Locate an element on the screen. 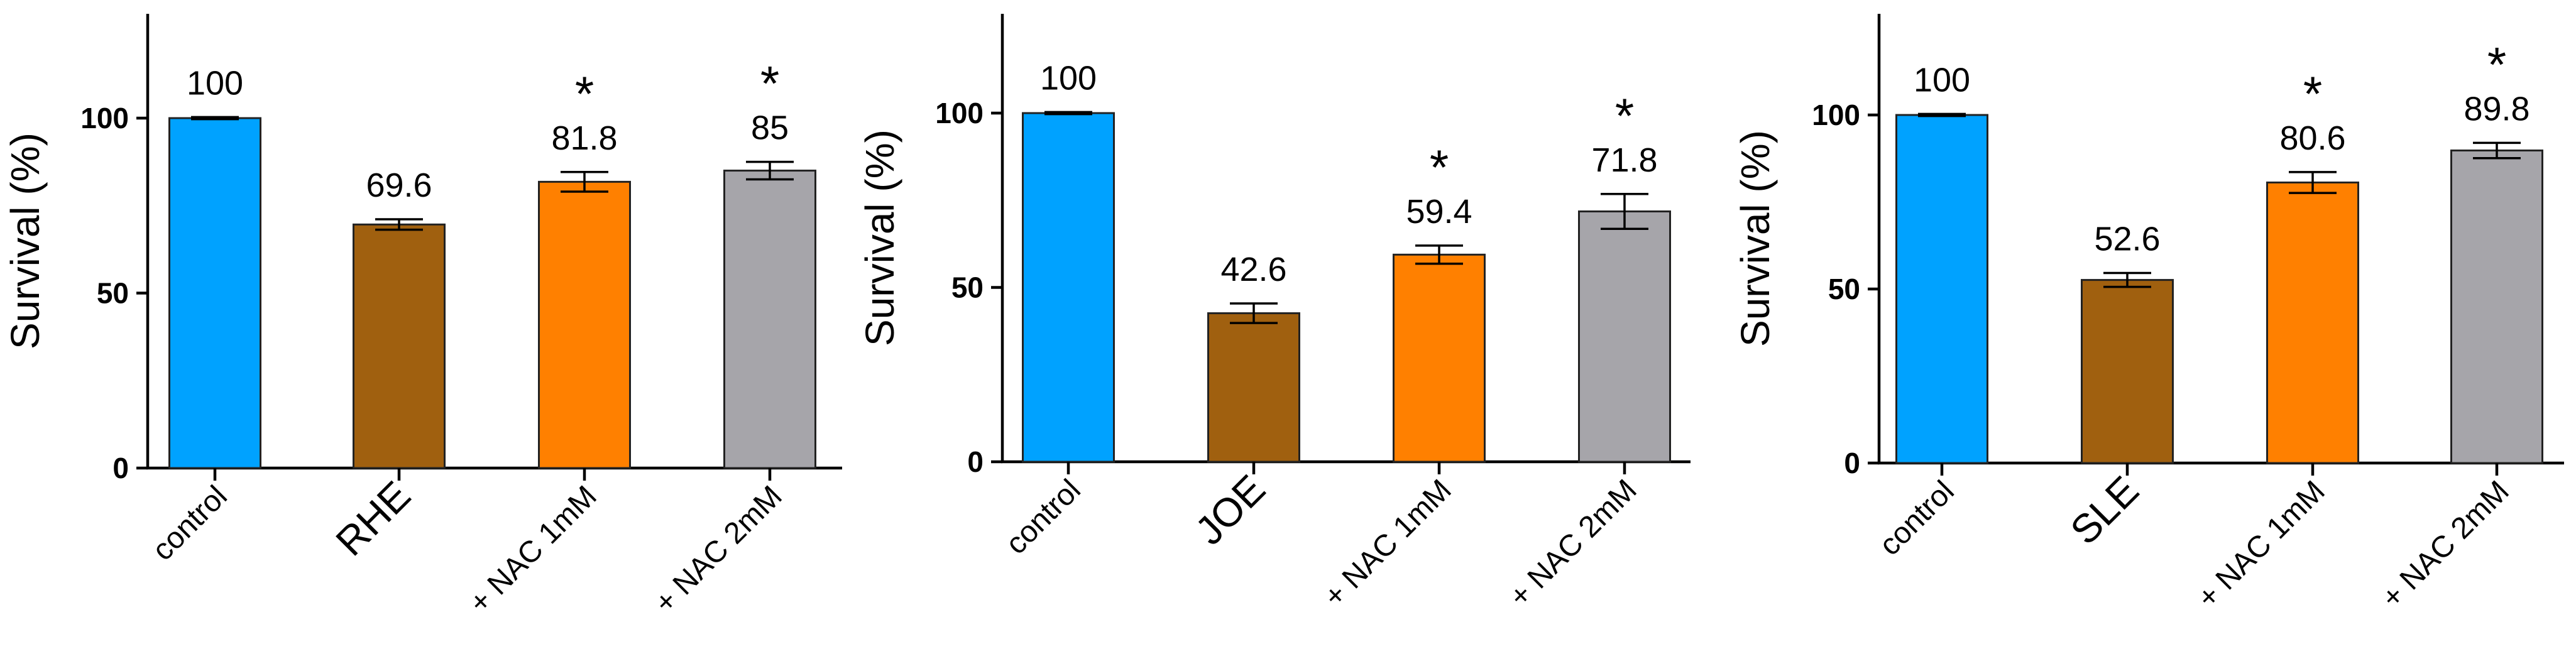 This screenshot has height=649, width=2576. x-tick-label: RHE is located at coordinates (373, 518).